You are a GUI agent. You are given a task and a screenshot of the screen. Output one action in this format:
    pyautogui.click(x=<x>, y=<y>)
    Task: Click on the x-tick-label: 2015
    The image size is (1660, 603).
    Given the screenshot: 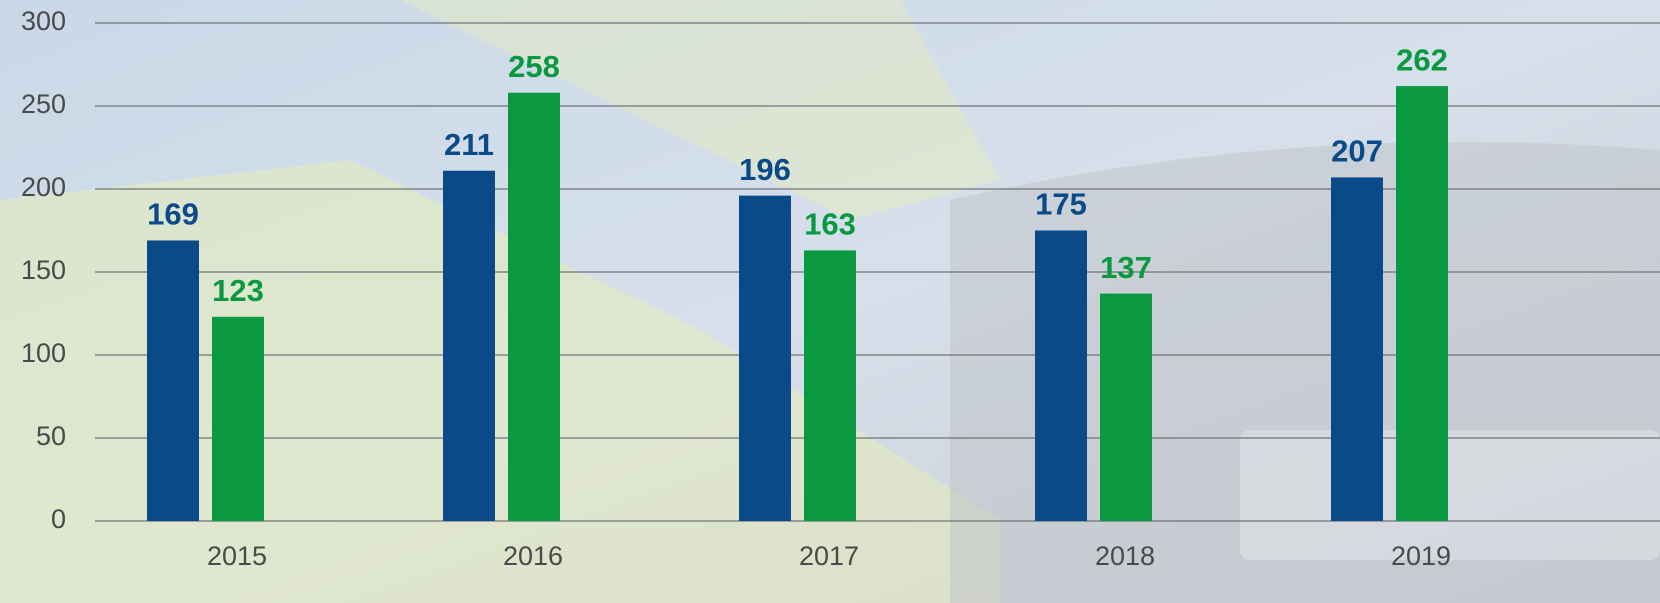 What is the action you would take?
    pyautogui.click(x=237, y=556)
    